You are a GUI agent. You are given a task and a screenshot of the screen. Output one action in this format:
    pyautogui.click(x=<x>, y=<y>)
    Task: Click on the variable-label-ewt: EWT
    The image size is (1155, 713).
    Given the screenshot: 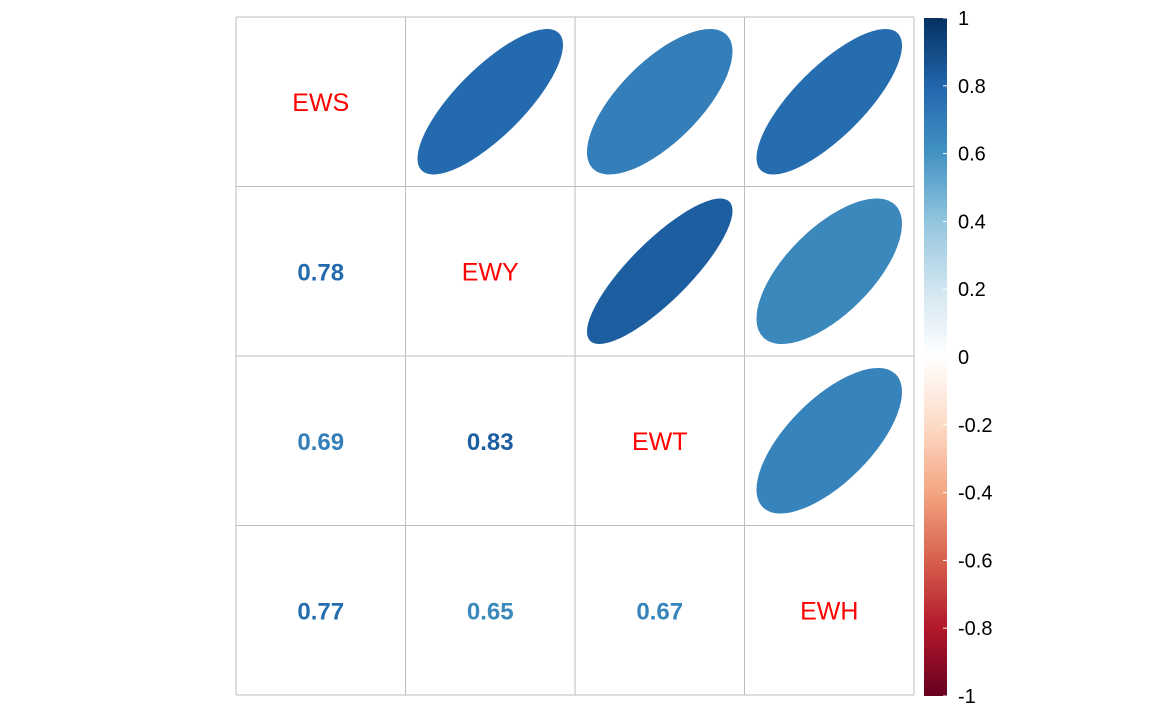 What is the action you would take?
    pyautogui.click(x=660, y=442)
    